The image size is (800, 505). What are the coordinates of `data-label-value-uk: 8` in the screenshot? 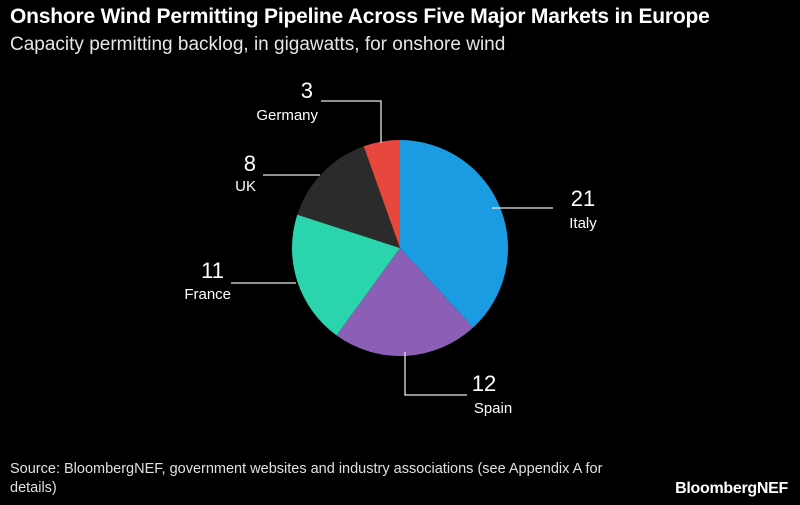 It's located at (250, 163).